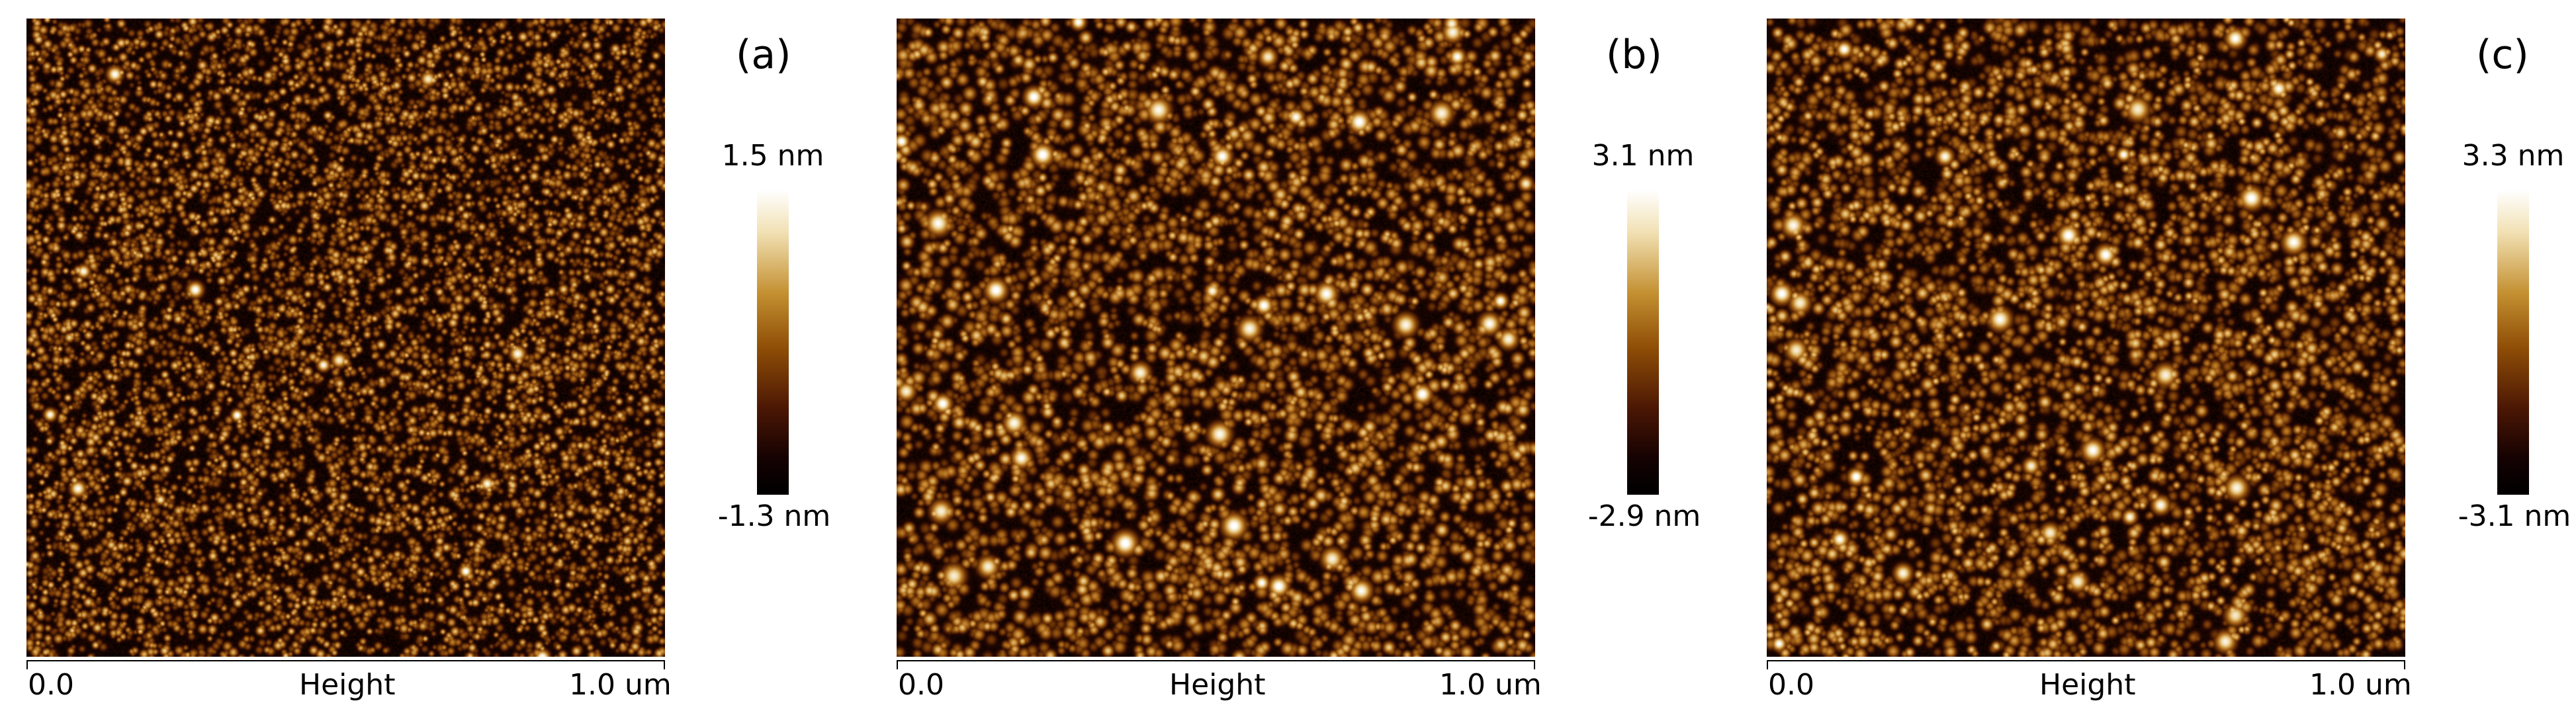 The image size is (2576, 711). Describe the element at coordinates (1534, 664) in the screenshot. I see `scale-bar-tick-end-b` at that location.